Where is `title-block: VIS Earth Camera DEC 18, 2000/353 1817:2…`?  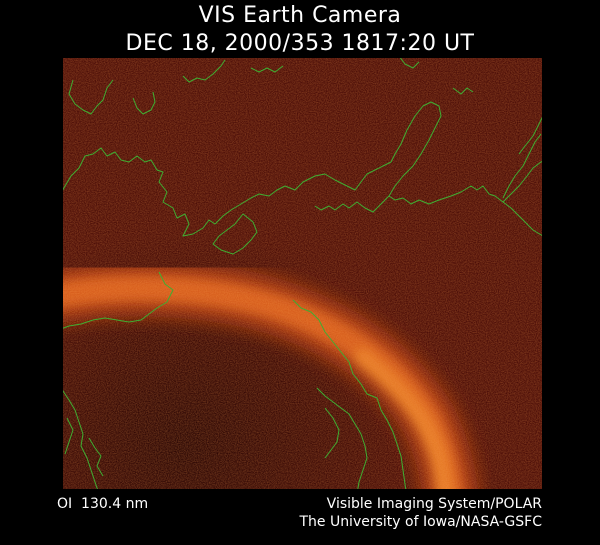
title-block: VIS Earth Camera DEC 18, 2000/353 1817:2… is located at coordinates (300, 30).